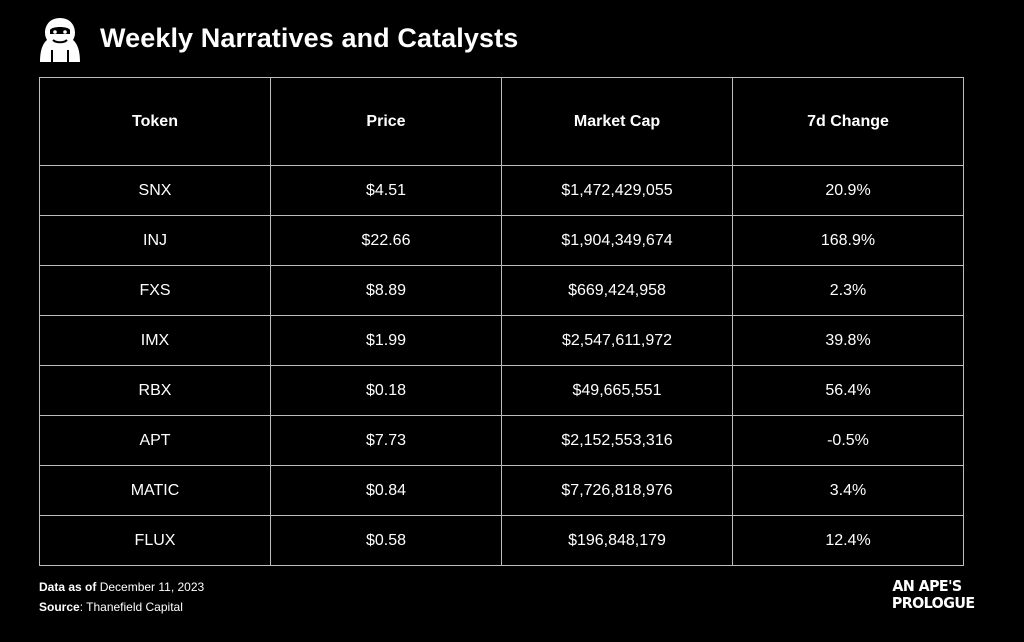 This screenshot has width=1024, height=642. What do you see at coordinates (386, 540) in the screenshot?
I see `price-cell: $0.58` at bounding box center [386, 540].